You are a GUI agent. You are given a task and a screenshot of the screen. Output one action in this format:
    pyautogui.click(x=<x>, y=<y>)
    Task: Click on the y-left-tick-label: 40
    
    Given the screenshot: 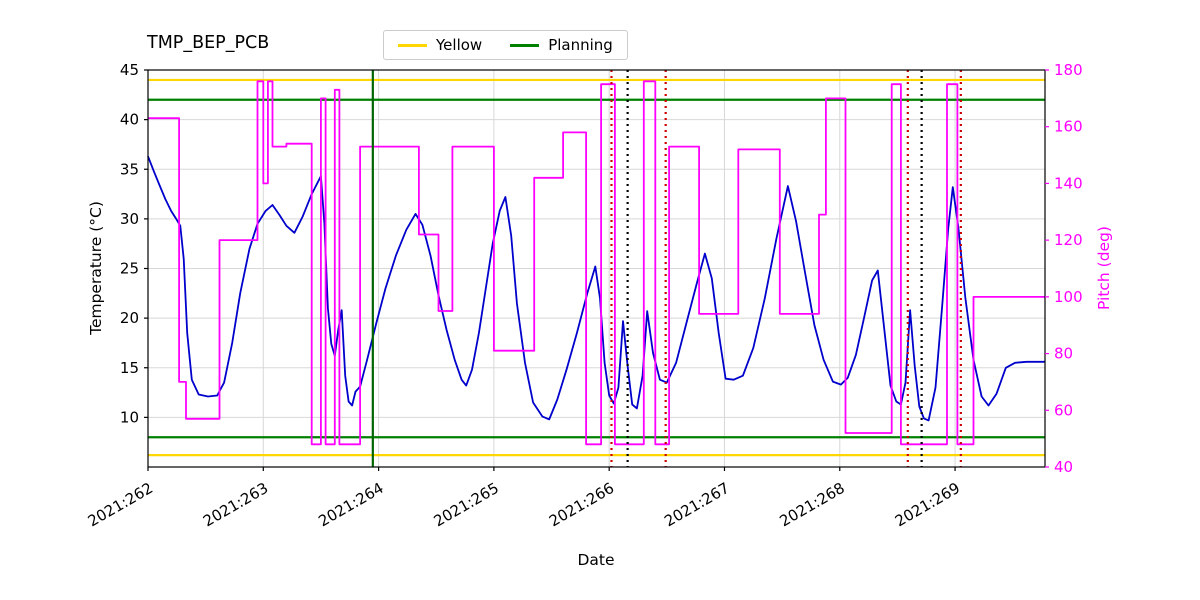 What is the action you would take?
    pyautogui.click(x=129, y=120)
    